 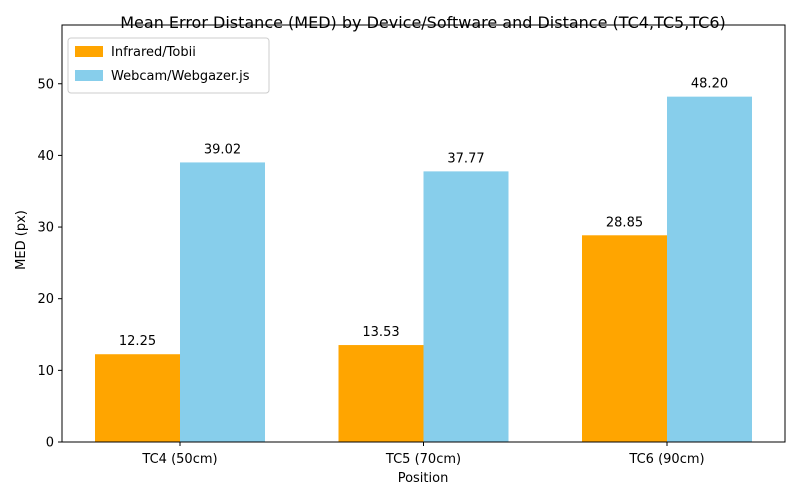 What do you see at coordinates (45, 84) in the screenshot?
I see `y-tick-label-50: 50` at bounding box center [45, 84].